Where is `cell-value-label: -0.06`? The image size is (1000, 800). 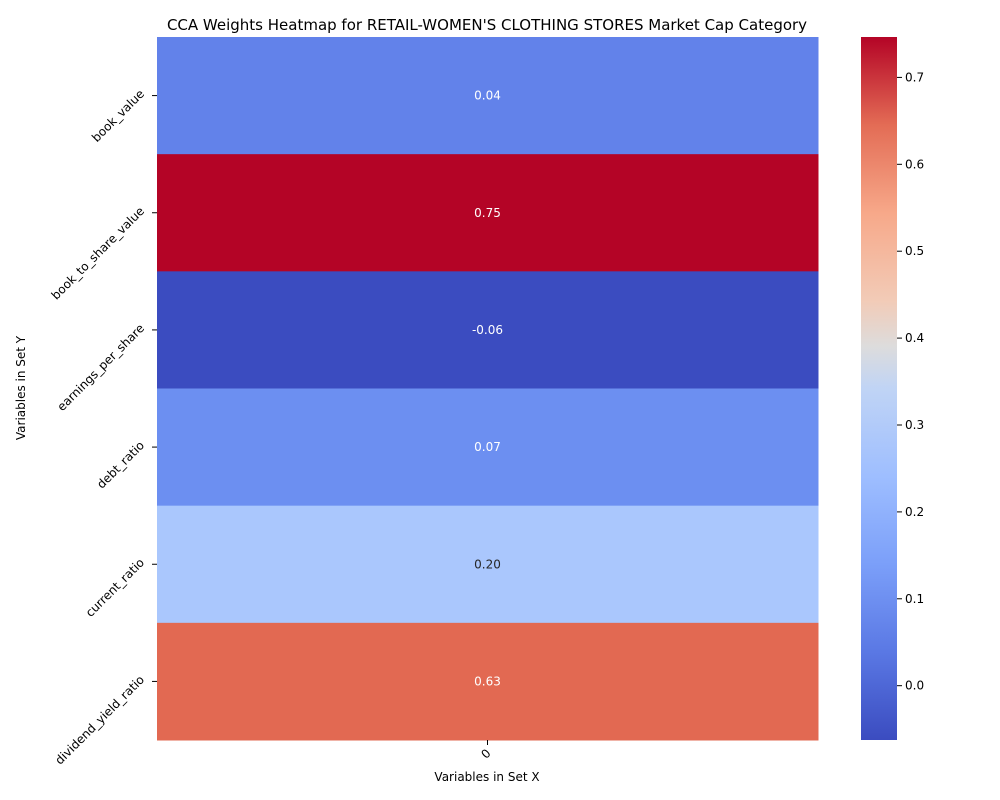 cell-value-label: -0.06 is located at coordinates (487, 330).